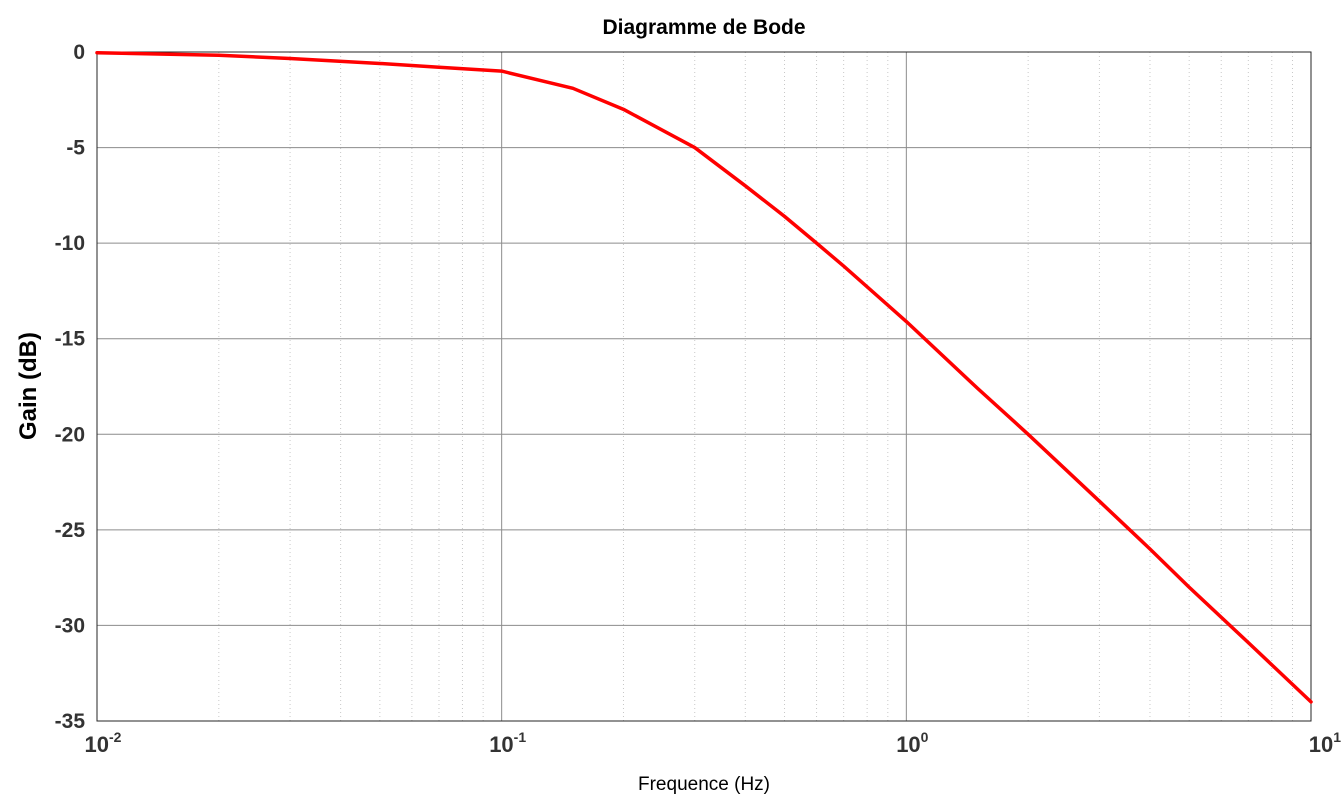  I want to click on y-tick-label: -35, so click(70, 721).